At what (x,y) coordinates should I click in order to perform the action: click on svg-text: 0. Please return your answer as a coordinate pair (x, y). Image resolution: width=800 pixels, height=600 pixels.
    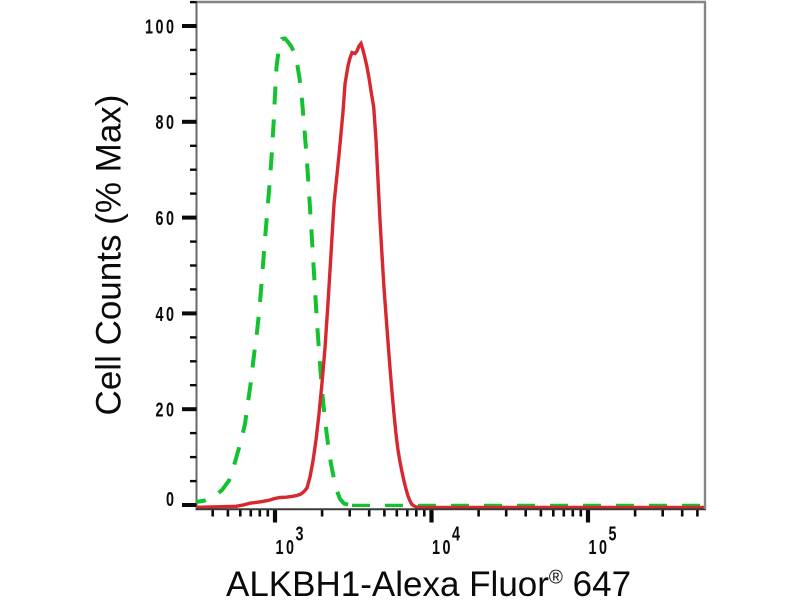
    Looking at the image, I should click on (171, 498).